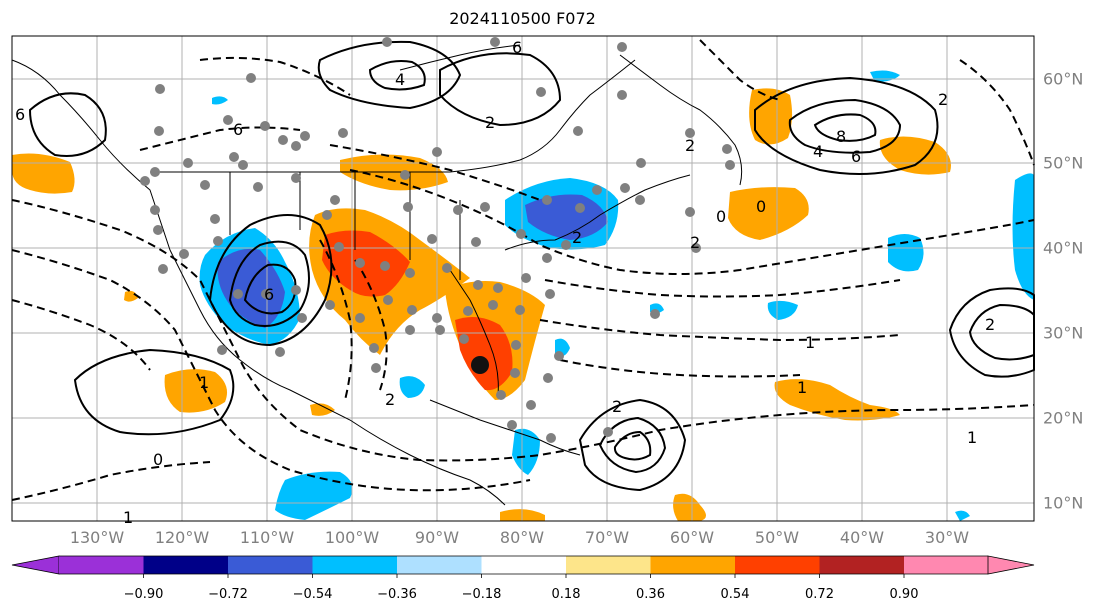  Describe the element at coordinates (1063, 503) in the screenshot. I see `lat-label: 10°N` at that location.